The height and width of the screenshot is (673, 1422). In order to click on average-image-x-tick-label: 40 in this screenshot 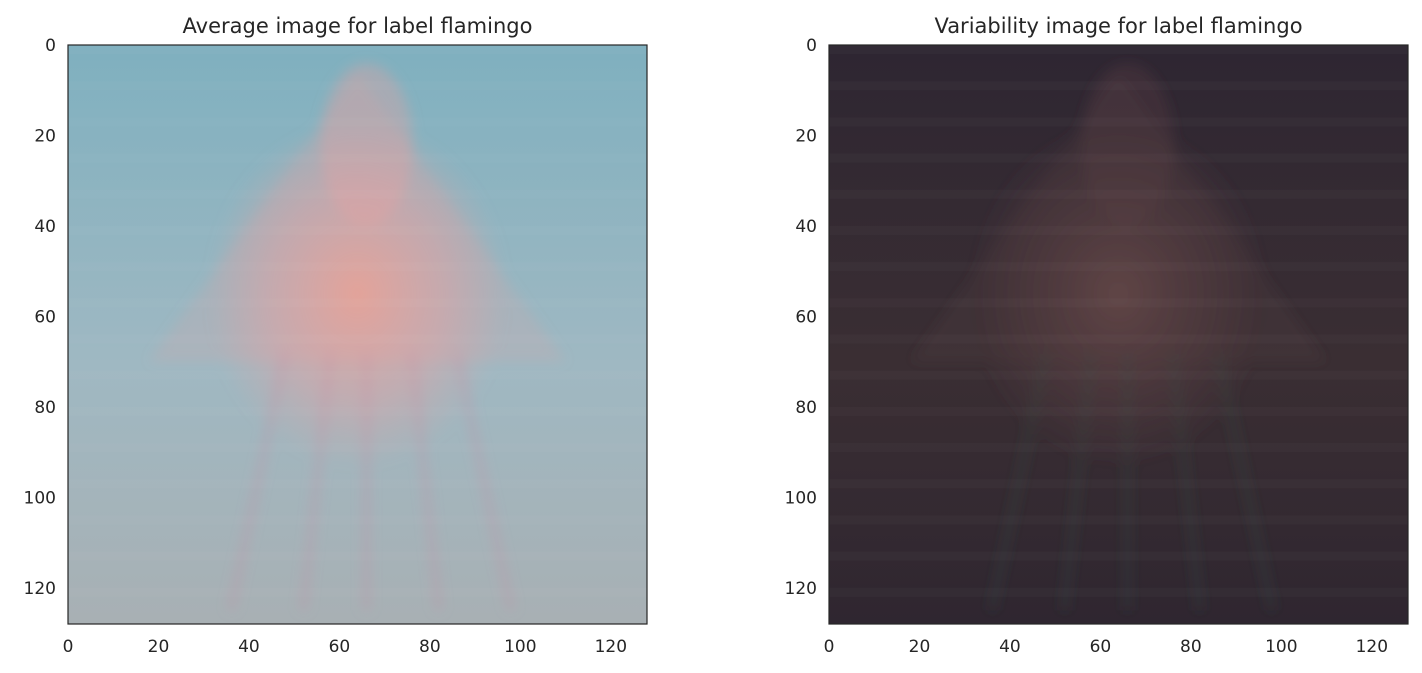, I will do `click(249, 647)`.